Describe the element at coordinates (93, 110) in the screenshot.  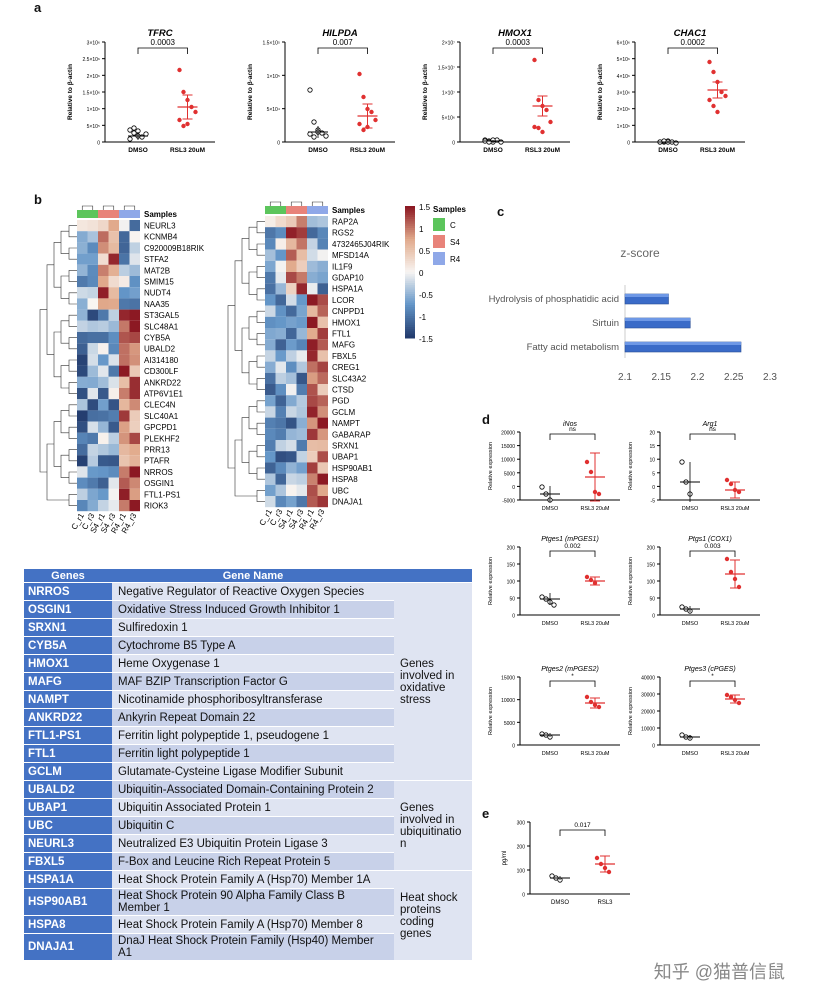
I see `y-tick-label: 1×10⁶` at that location.